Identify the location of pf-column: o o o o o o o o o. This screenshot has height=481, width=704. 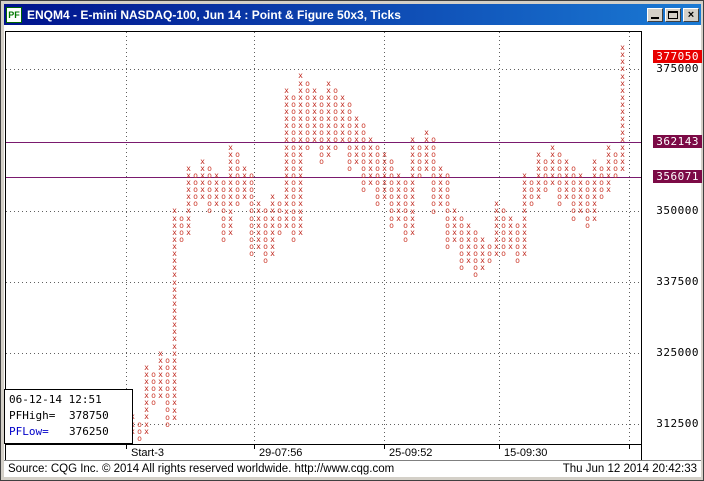
(377, 175).